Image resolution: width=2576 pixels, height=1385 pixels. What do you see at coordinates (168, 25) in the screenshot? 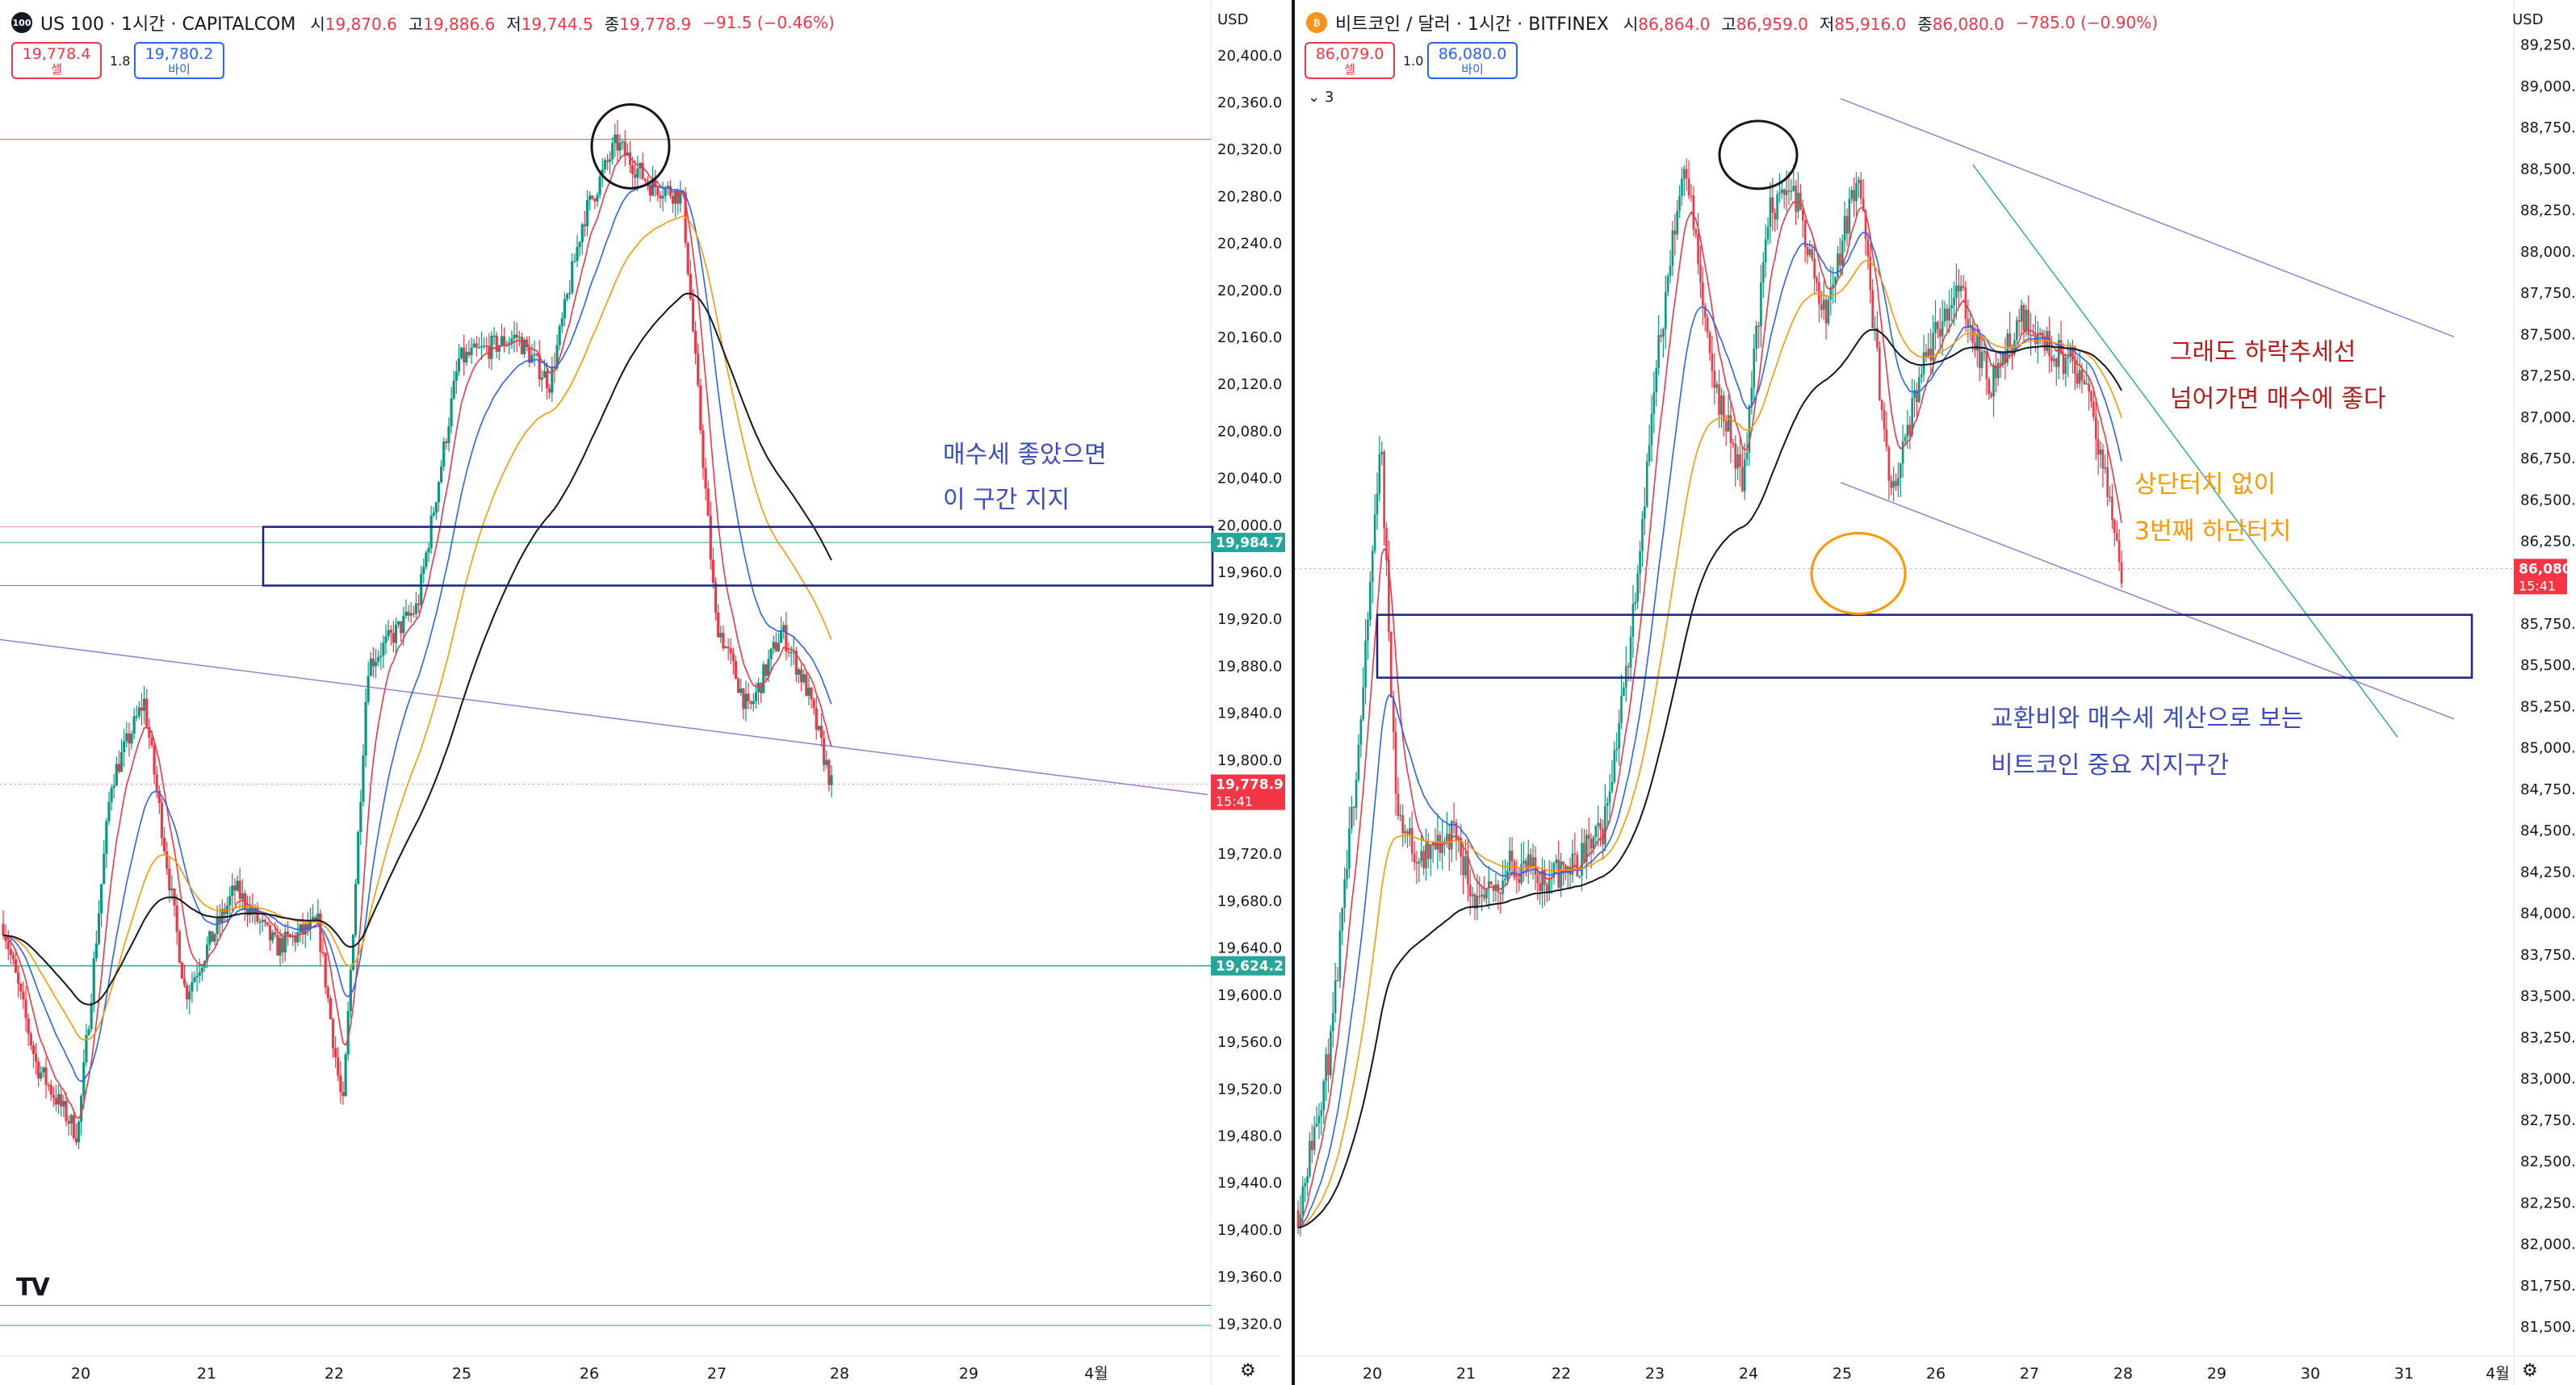
I see `left-symbol-title: US 100 · 1시간 · CAPITALCOM` at bounding box center [168, 25].